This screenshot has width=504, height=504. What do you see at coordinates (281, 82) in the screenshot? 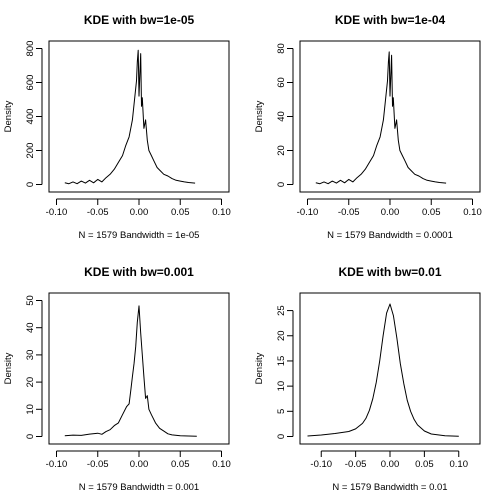
I see `y-tick-label: 60` at bounding box center [281, 82].